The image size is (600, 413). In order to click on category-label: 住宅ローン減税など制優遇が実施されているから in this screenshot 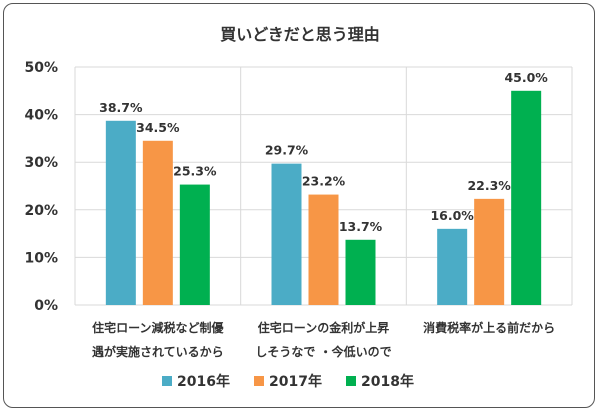, I will do `click(158, 339)`.